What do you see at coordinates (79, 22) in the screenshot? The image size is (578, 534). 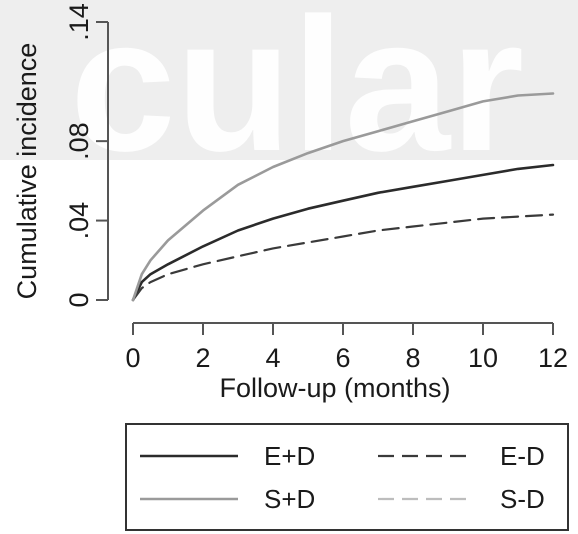 I see `y-tick-label: .14` at bounding box center [79, 22].